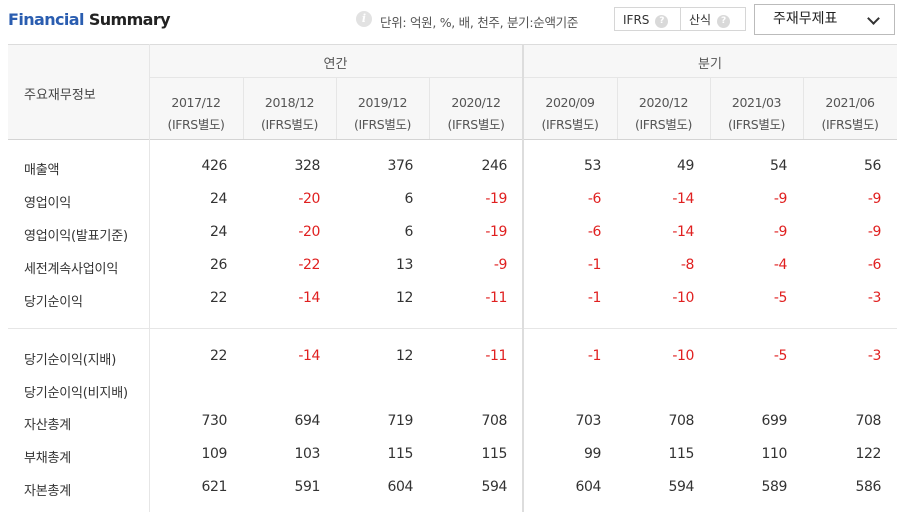 The image size is (908, 512). I want to click on table-cell: -5, so click(780, 298).